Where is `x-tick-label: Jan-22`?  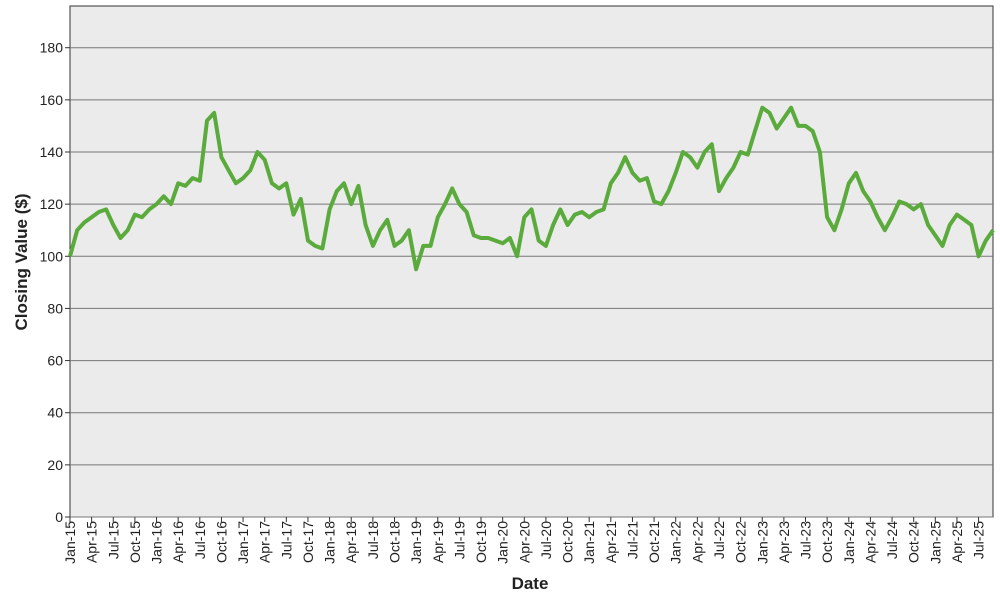 x-tick-label: Jan-22 is located at coordinates (676, 542).